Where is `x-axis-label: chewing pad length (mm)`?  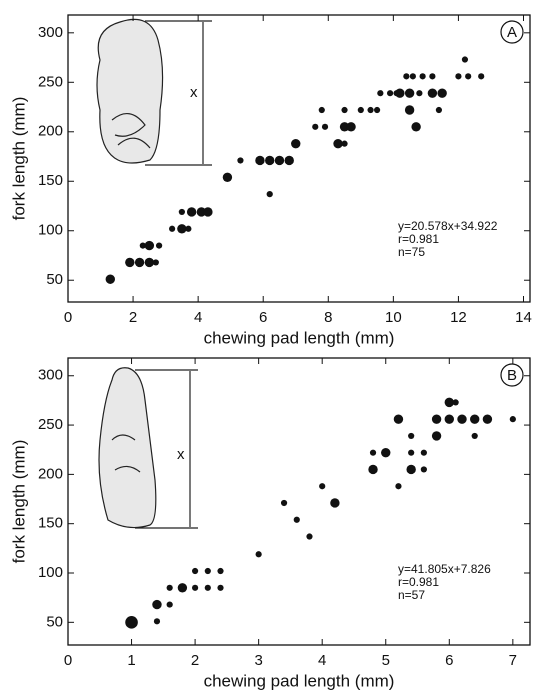 x-axis-label: chewing pad length (mm) is located at coordinates (299, 680).